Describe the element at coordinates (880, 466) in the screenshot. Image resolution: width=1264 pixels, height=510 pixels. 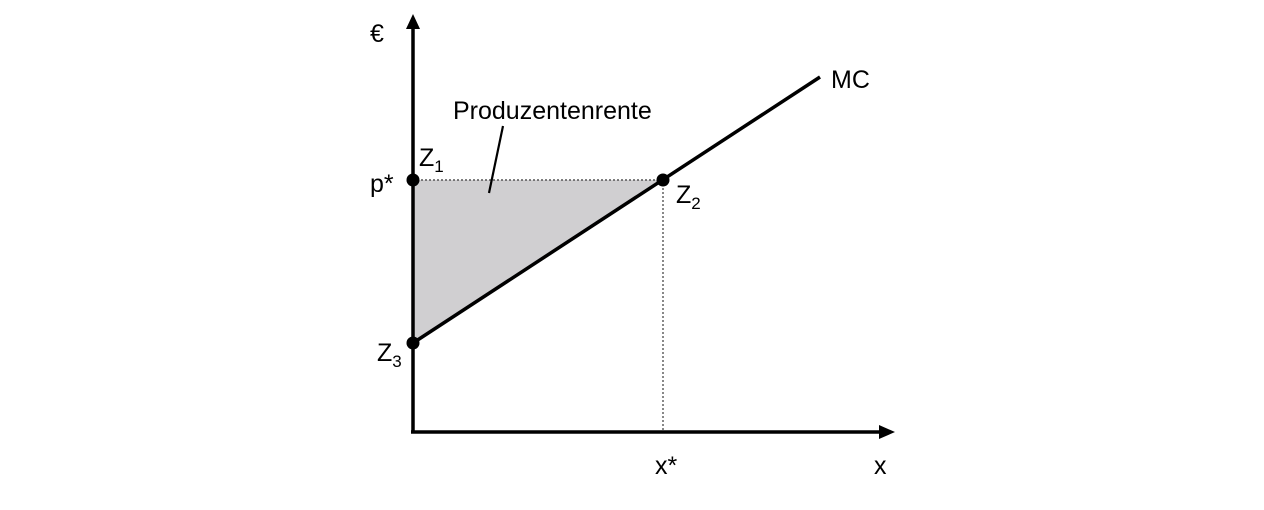
I see `x-axis-label: x` at that location.